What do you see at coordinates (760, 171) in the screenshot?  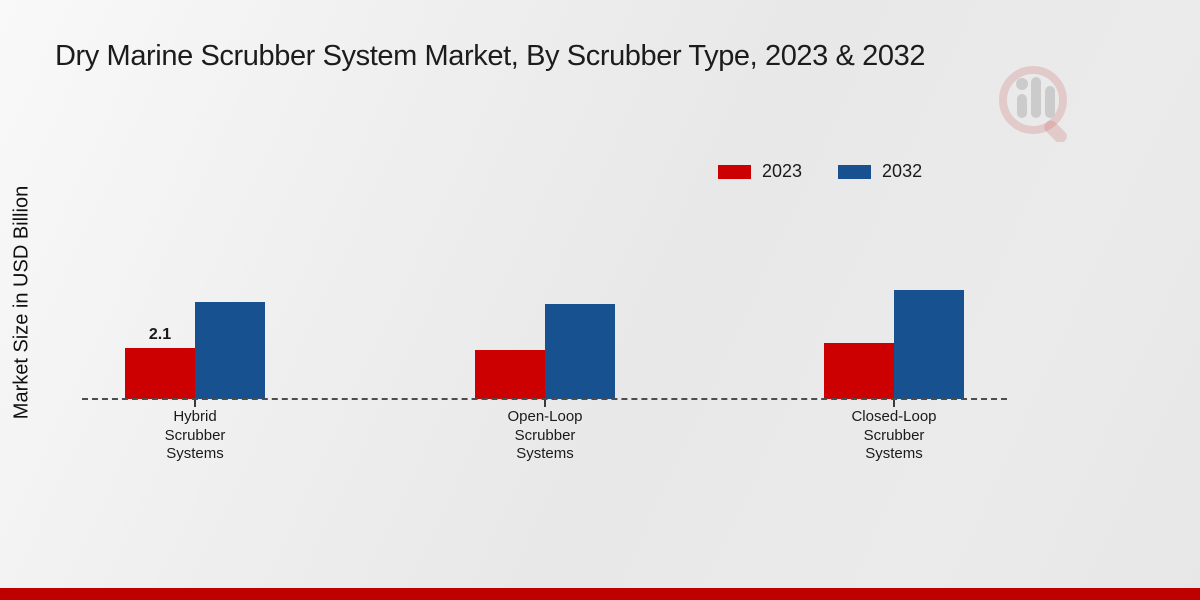 I see `legend-item-2023: 2023` at bounding box center [760, 171].